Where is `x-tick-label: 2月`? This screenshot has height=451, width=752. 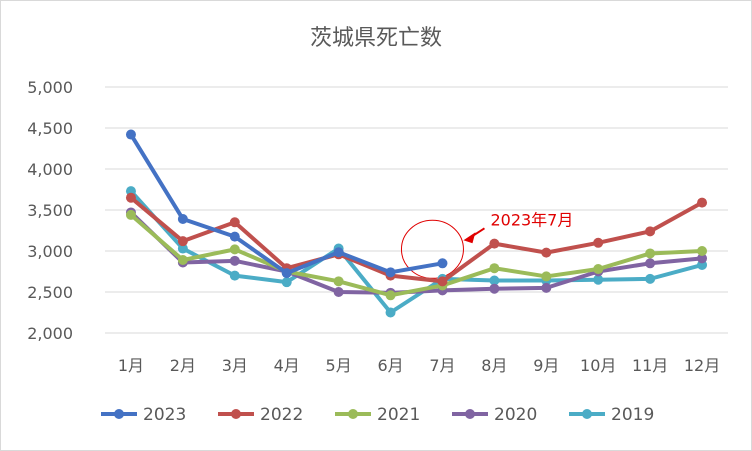 x-tick-label: 2月 is located at coordinates (183, 365).